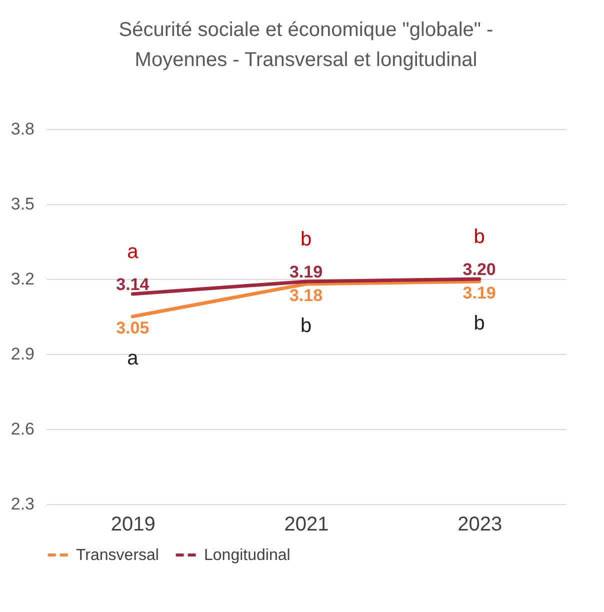  I want to click on y-tick-label: 3.8, so click(22, 129).